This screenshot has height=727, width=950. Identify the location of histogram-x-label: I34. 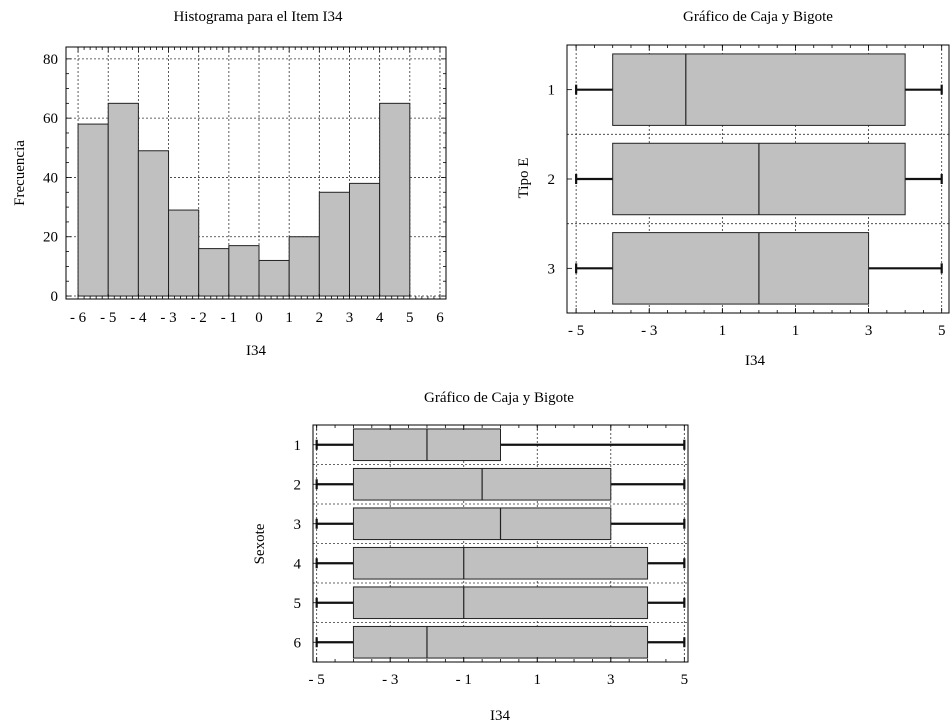
(256, 351).